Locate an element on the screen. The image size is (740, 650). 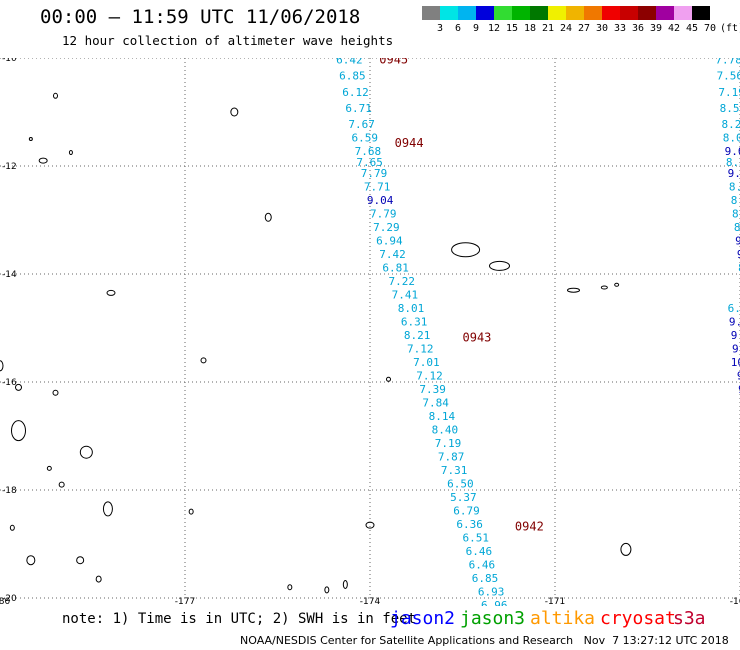
wave-height-value: 7.78 is located at coordinates (727, 62).